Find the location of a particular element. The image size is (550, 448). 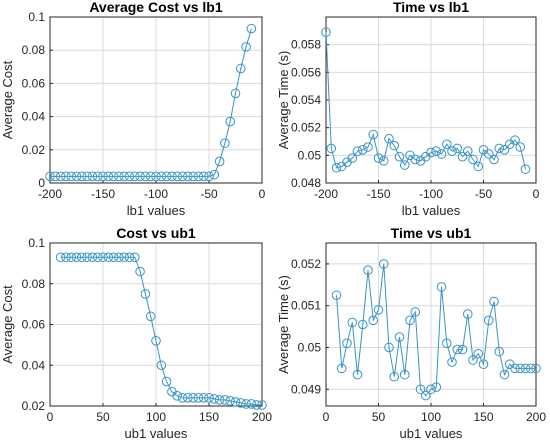

y-tick-label: 0.048 is located at coordinates (306, 183).